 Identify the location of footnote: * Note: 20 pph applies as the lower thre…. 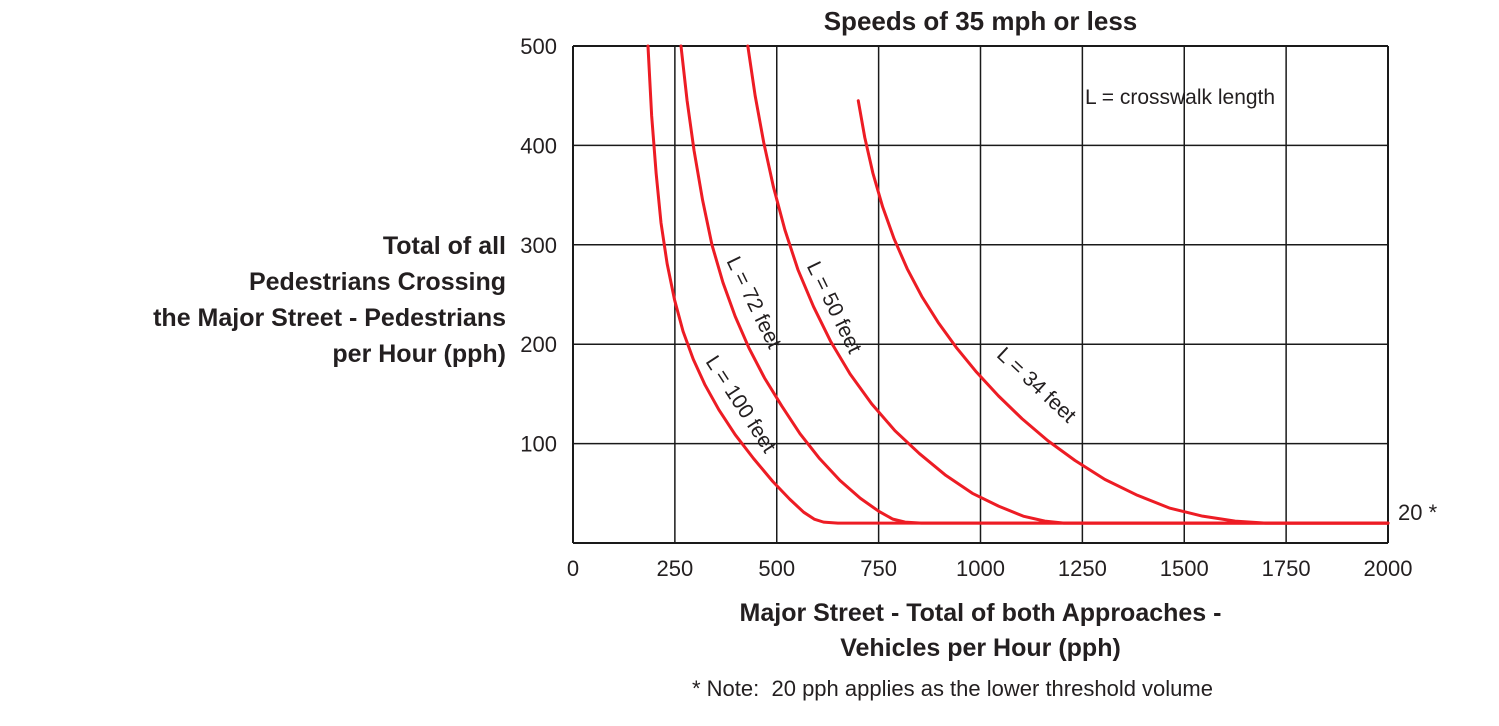
(952, 688).